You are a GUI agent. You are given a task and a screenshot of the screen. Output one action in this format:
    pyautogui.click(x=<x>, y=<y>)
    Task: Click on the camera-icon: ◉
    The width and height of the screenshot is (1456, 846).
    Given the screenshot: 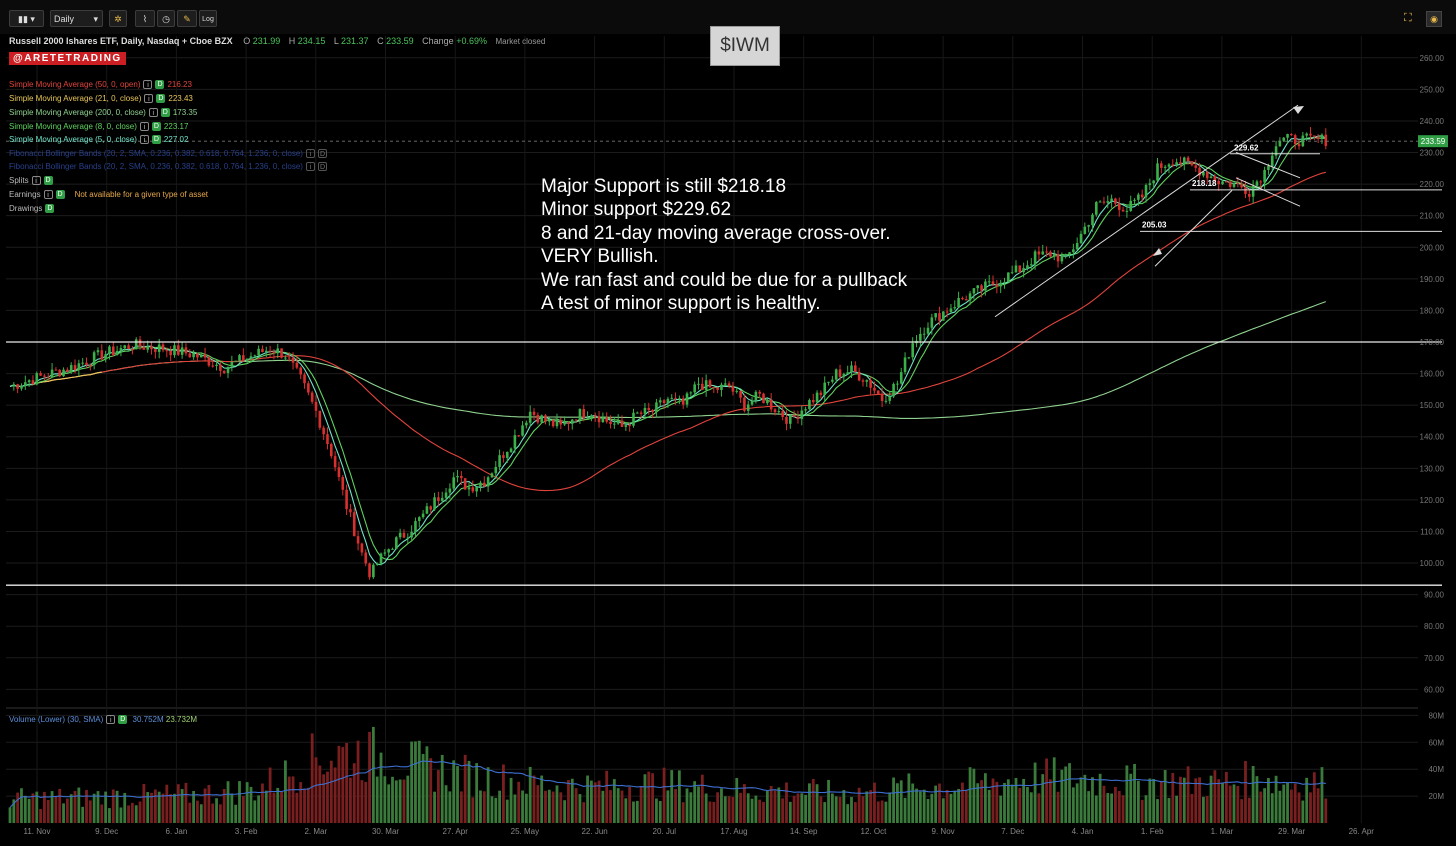 What is the action you would take?
    pyautogui.click(x=1434, y=19)
    